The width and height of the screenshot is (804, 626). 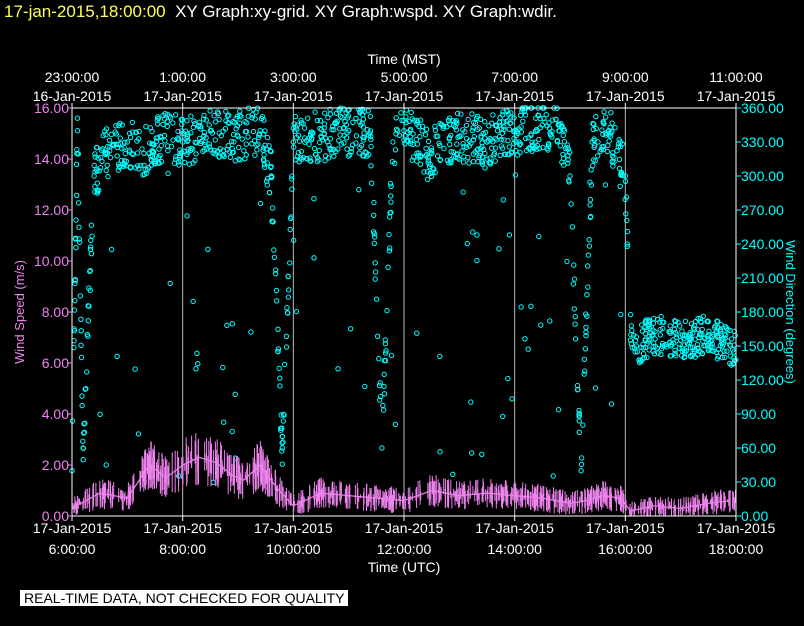 I want to click on right-tick-label: 0.00, so click(x=754, y=516).